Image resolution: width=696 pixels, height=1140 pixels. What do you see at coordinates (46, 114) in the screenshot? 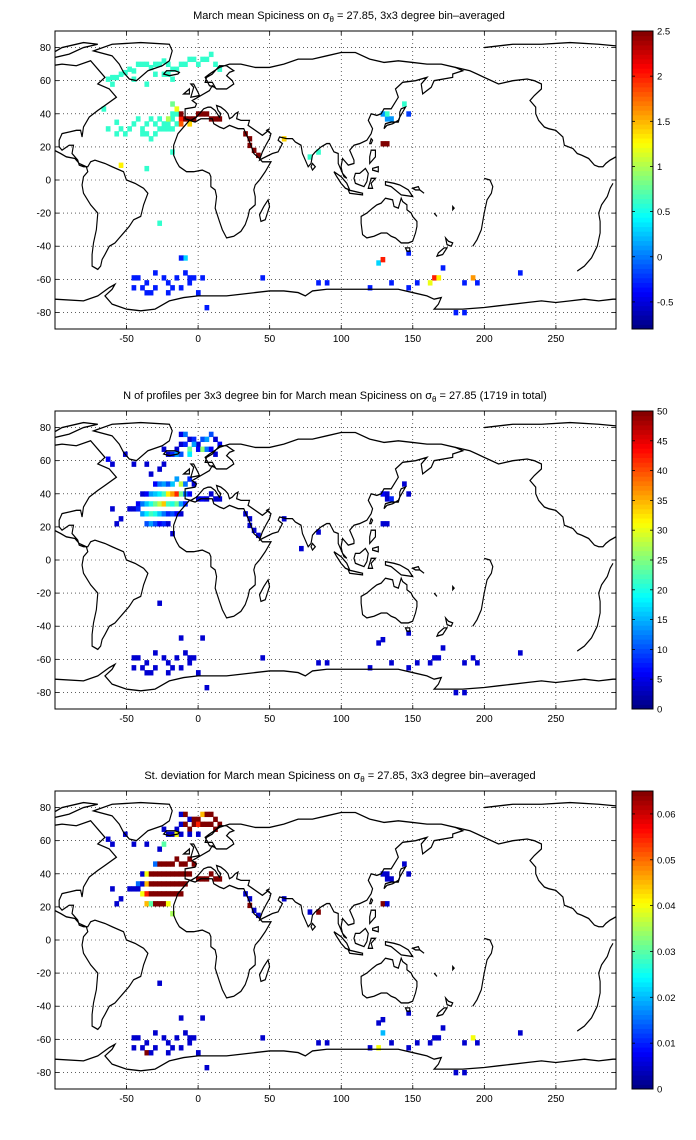
I see `y-tick-label: 40` at bounding box center [46, 114].